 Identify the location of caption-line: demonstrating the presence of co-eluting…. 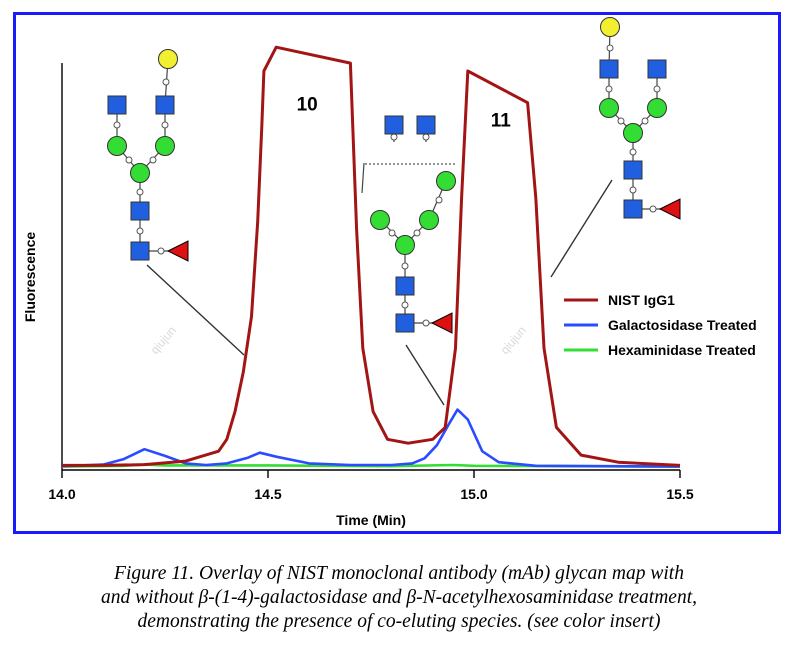
(399, 621).